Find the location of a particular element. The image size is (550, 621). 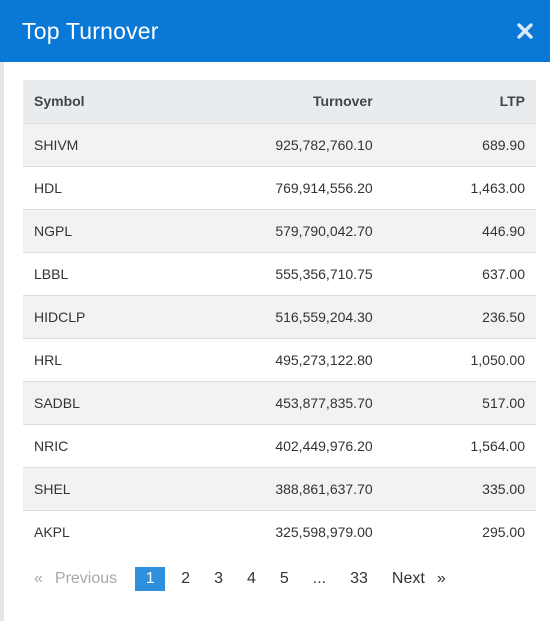

cell-turnover: 402,449,976.20 is located at coordinates (281, 445).